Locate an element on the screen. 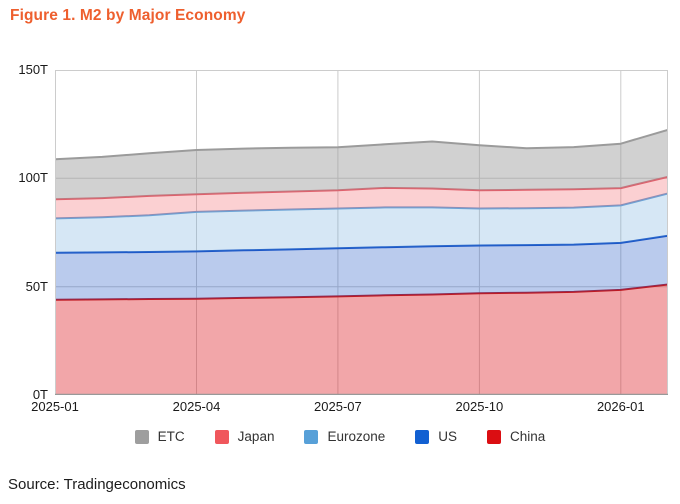 This screenshot has height=504, width=680. legend-item-china: China is located at coordinates (516, 436).